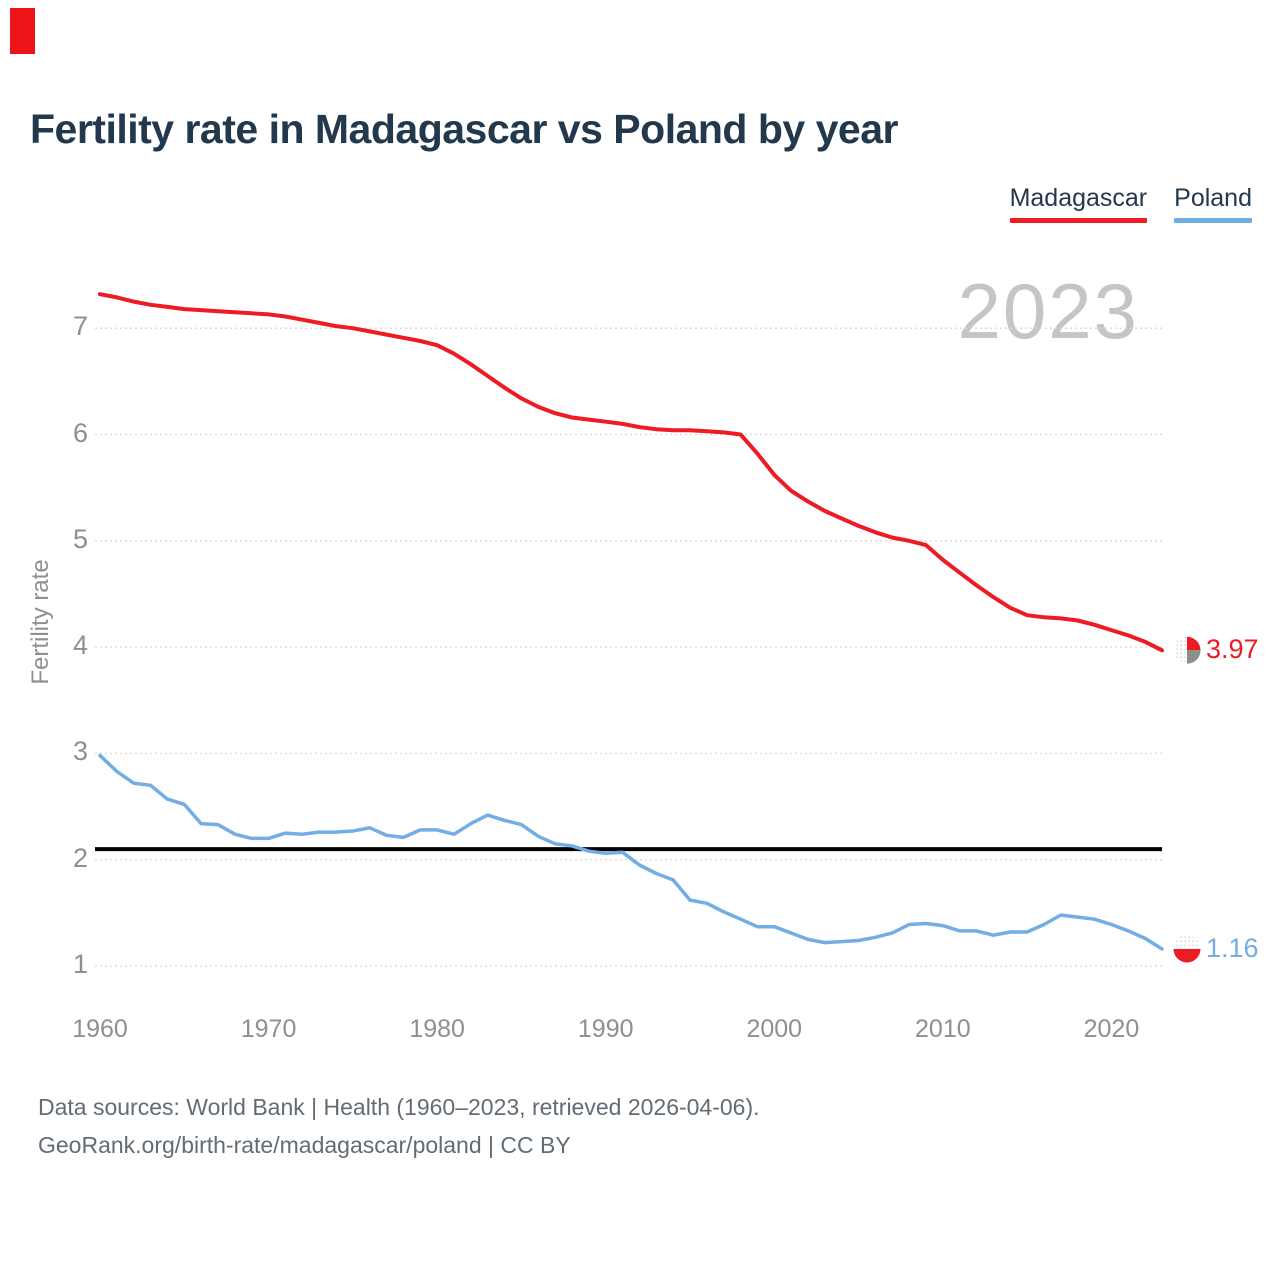  I want to click on y-tick-label-4: 4, so click(80, 645).